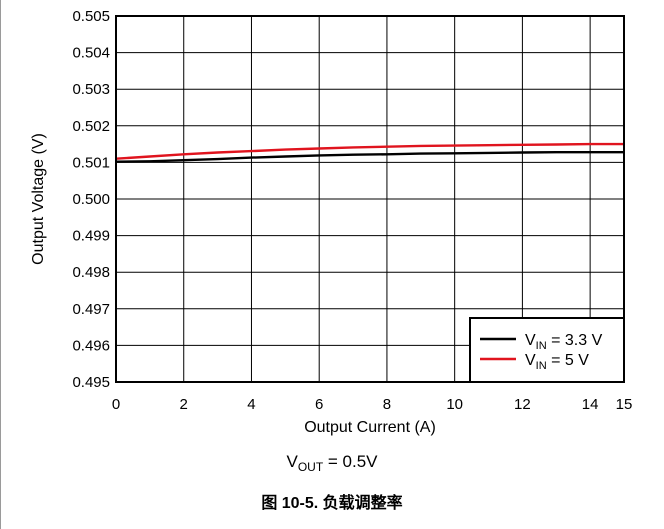 The width and height of the screenshot is (664, 529). I want to click on legend-box, so click(547, 350).